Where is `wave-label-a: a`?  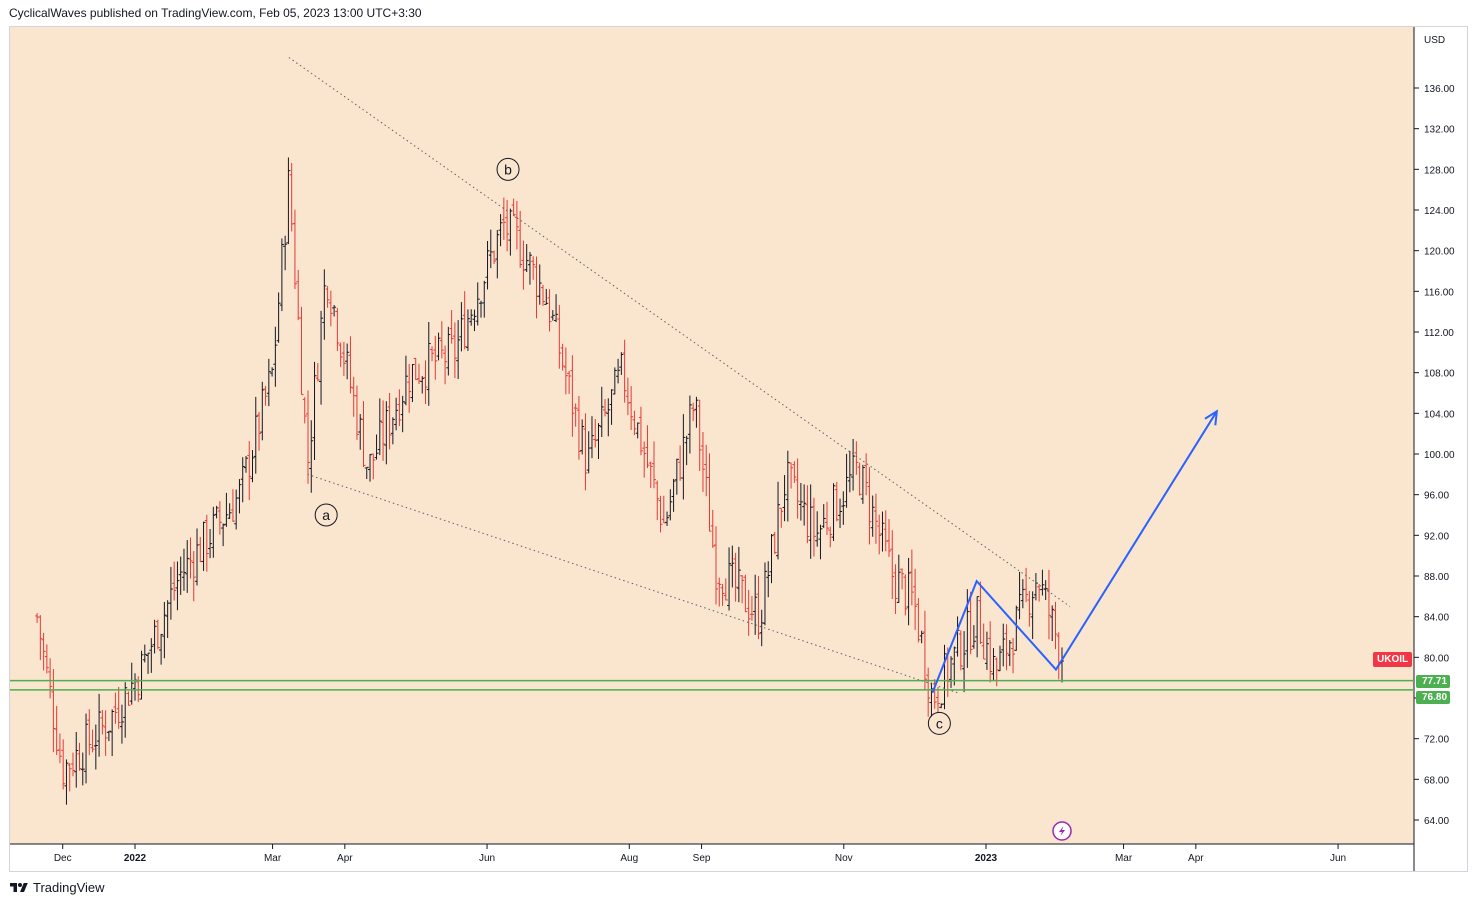 wave-label-a: a is located at coordinates (326, 515).